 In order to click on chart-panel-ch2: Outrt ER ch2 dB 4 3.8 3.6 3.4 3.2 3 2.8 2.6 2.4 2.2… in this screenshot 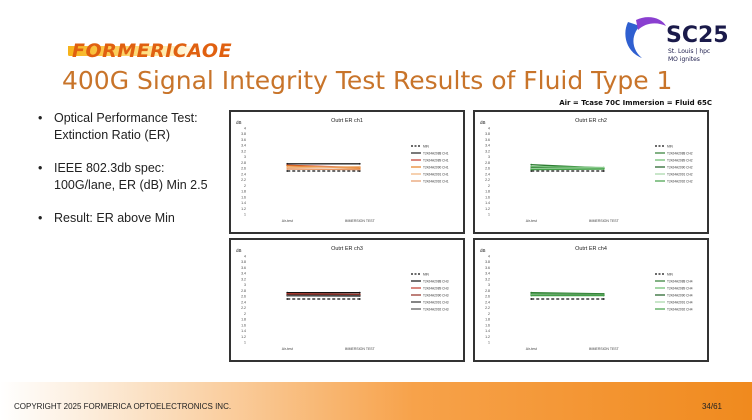, I will do `click(591, 172)`.